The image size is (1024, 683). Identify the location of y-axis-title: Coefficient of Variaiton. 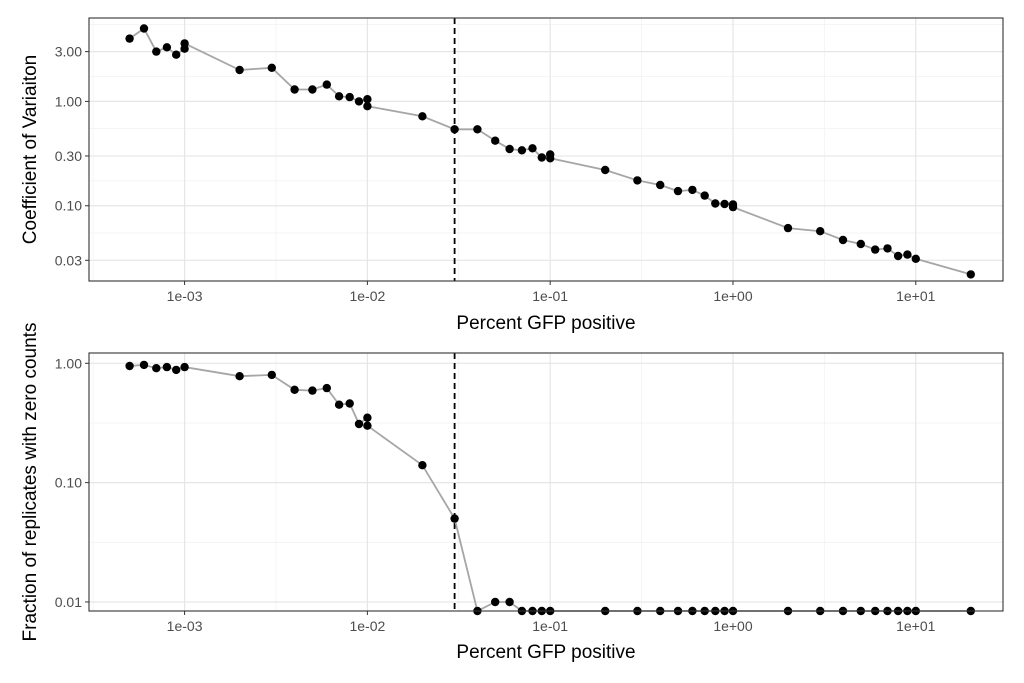
(30, 149).